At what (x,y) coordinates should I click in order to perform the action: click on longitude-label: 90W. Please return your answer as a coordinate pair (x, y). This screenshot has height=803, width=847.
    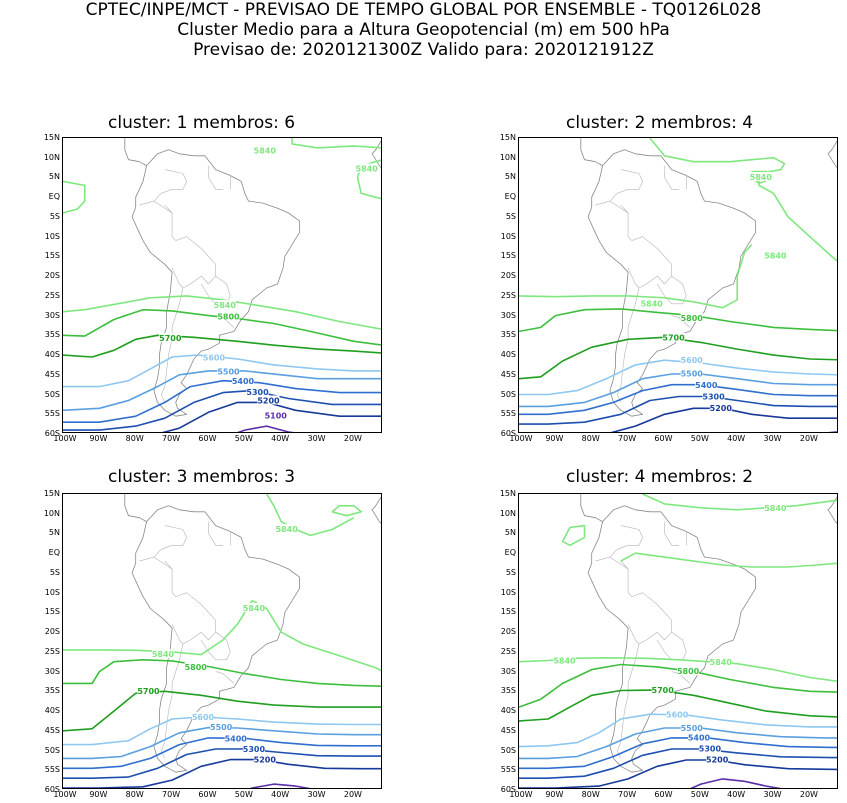
    Looking at the image, I should click on (98, 794).